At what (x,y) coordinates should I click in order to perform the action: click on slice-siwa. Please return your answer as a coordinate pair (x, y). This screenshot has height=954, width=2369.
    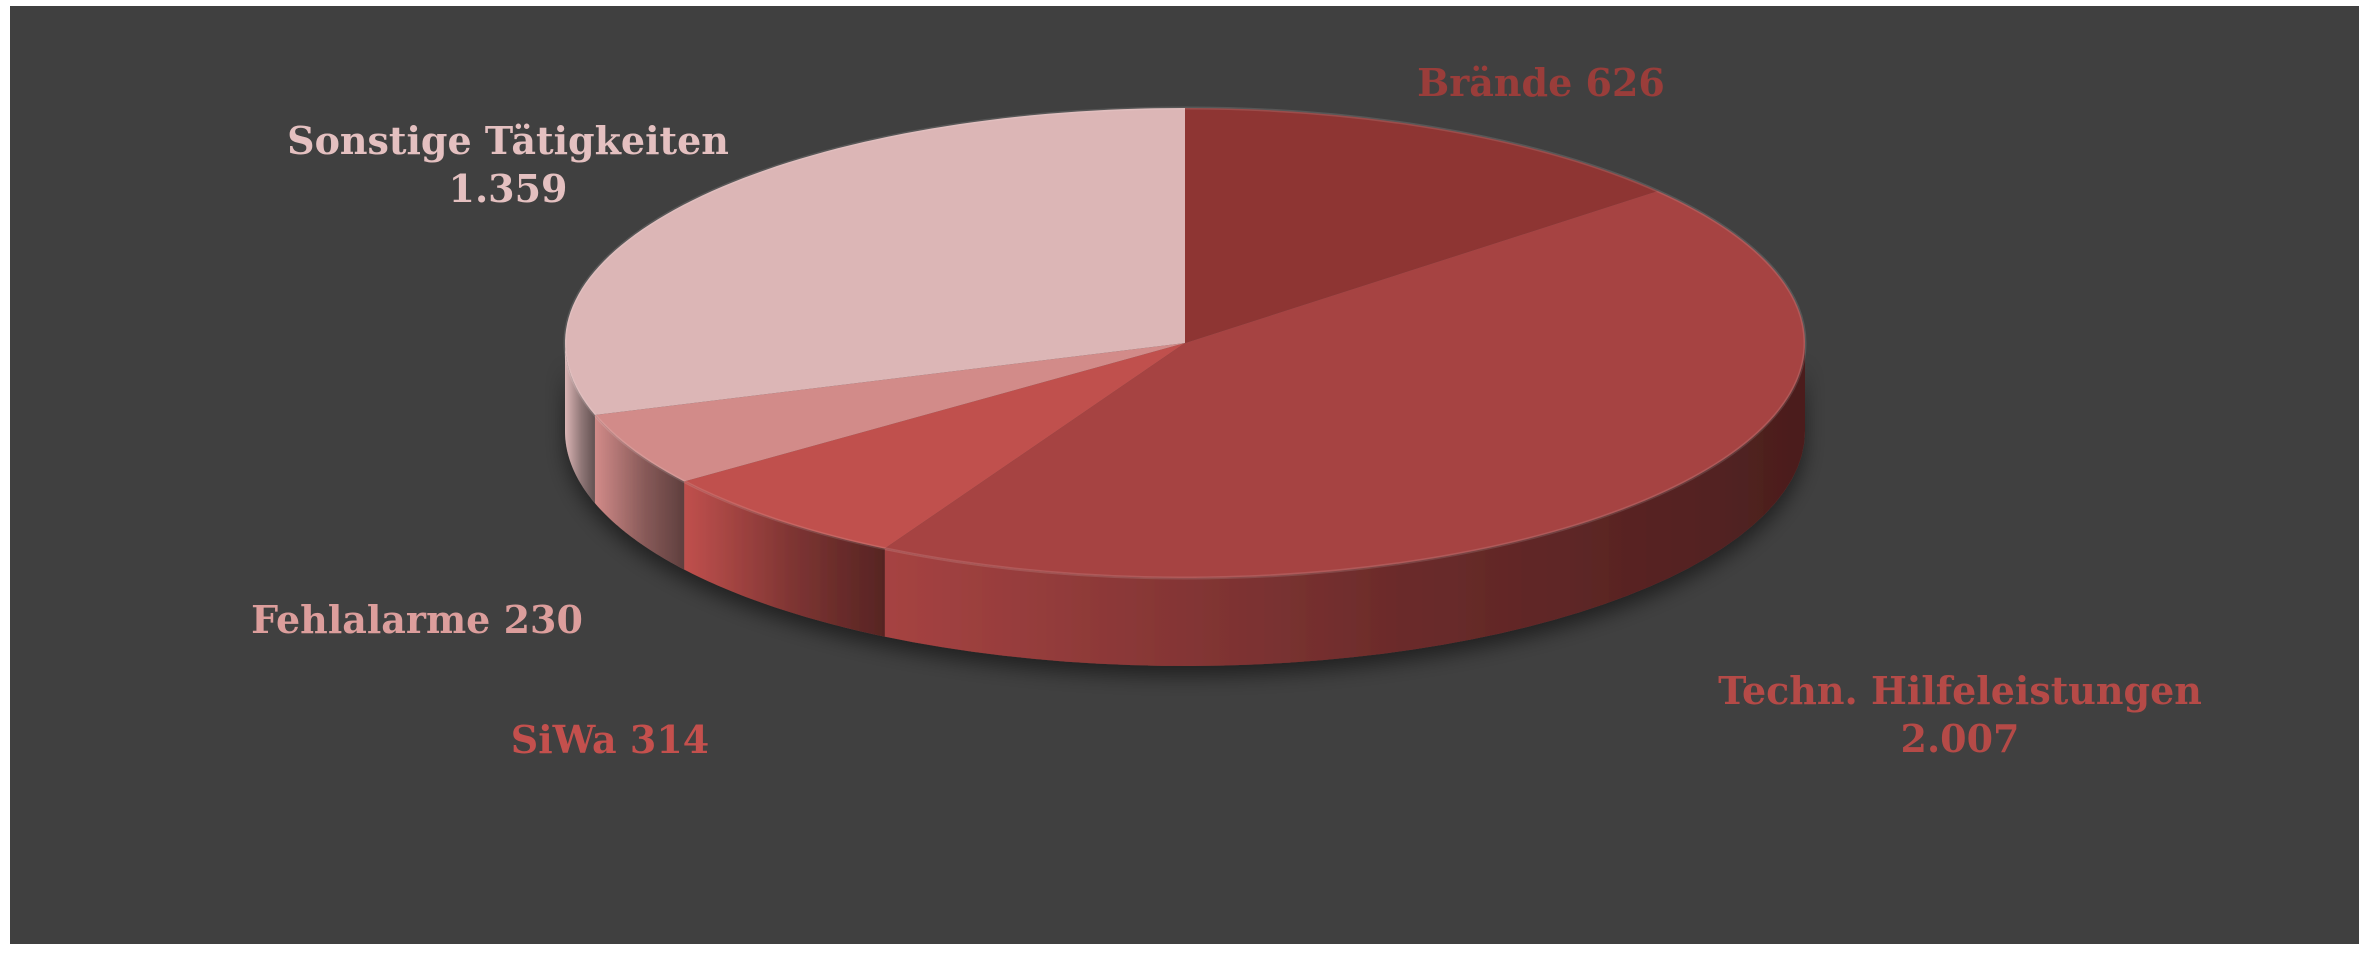
    Looking at the image, I should click on (934, 446).